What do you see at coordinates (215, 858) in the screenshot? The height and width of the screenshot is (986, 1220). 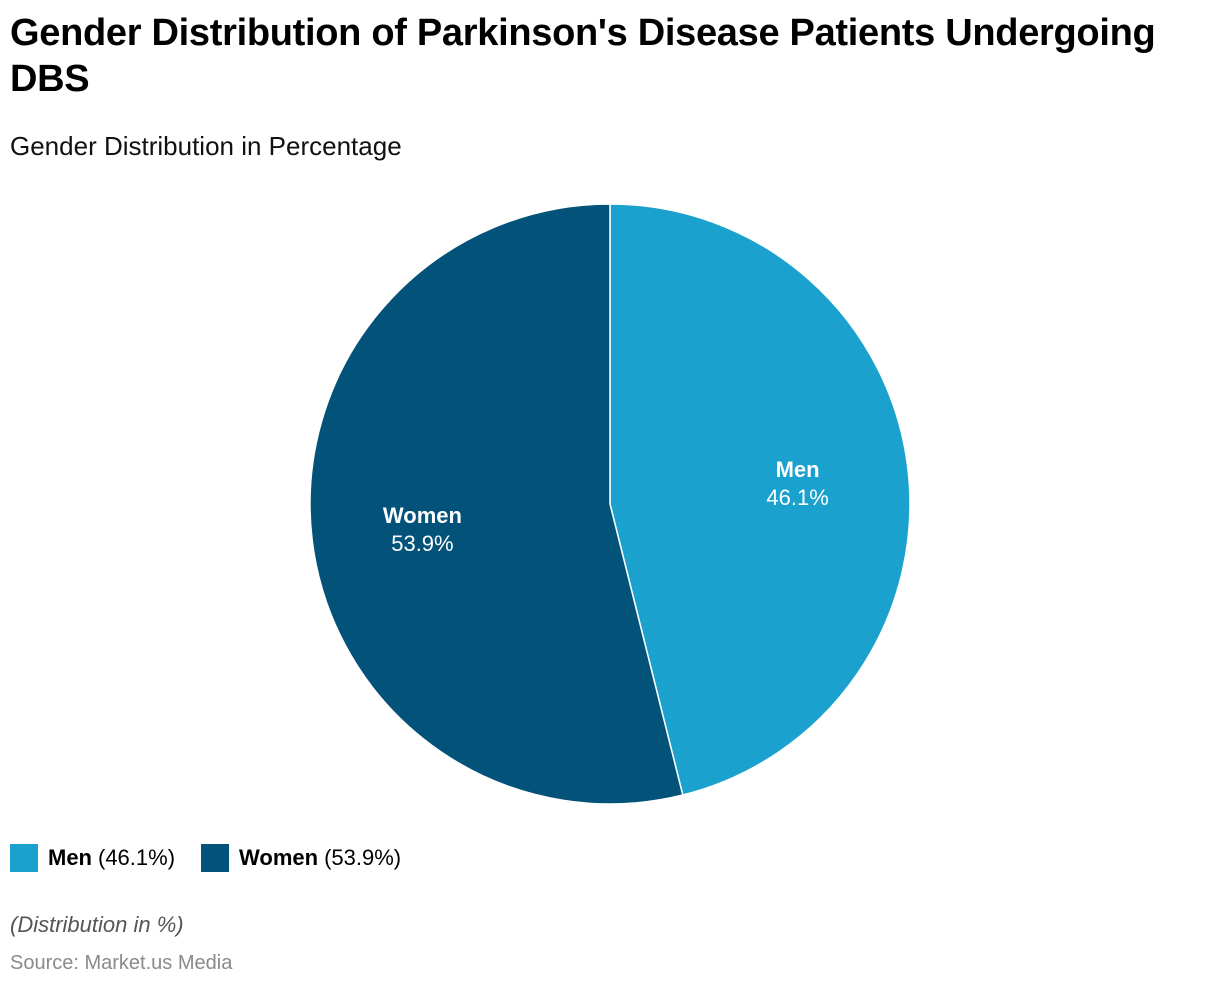 I see `legend-swatch-women` at bounding box center [215, 858].